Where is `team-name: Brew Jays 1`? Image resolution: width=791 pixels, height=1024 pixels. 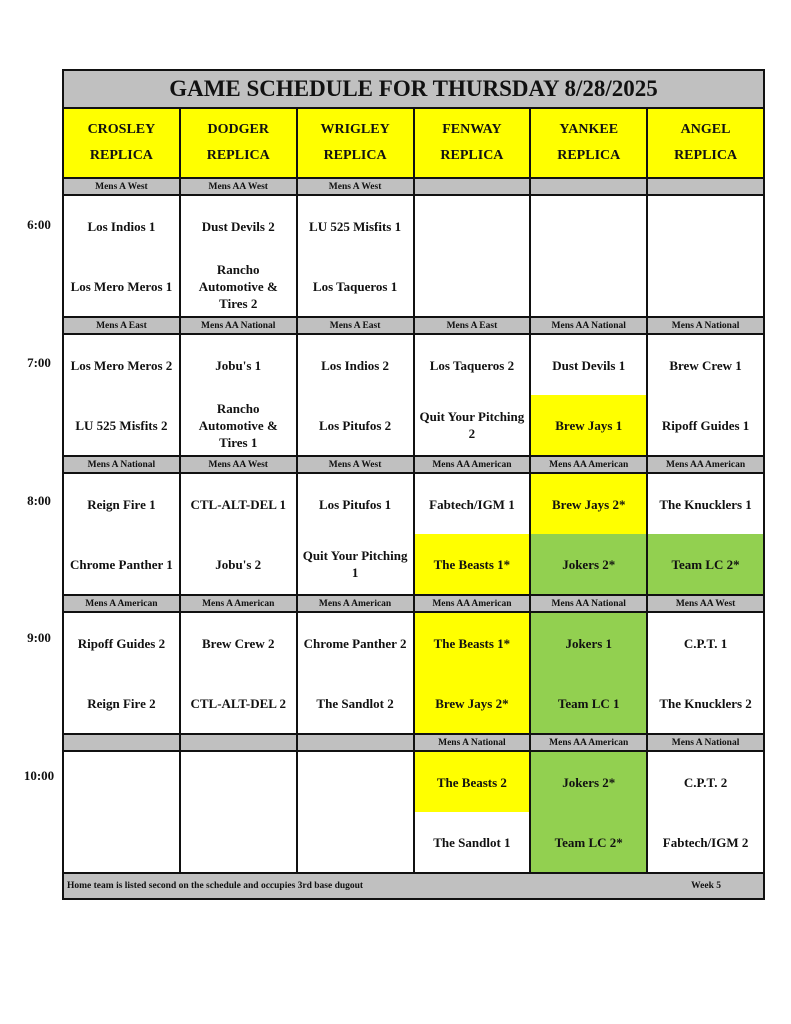
team-name: Brew Jays 1 is located at coordinates (589, 425).